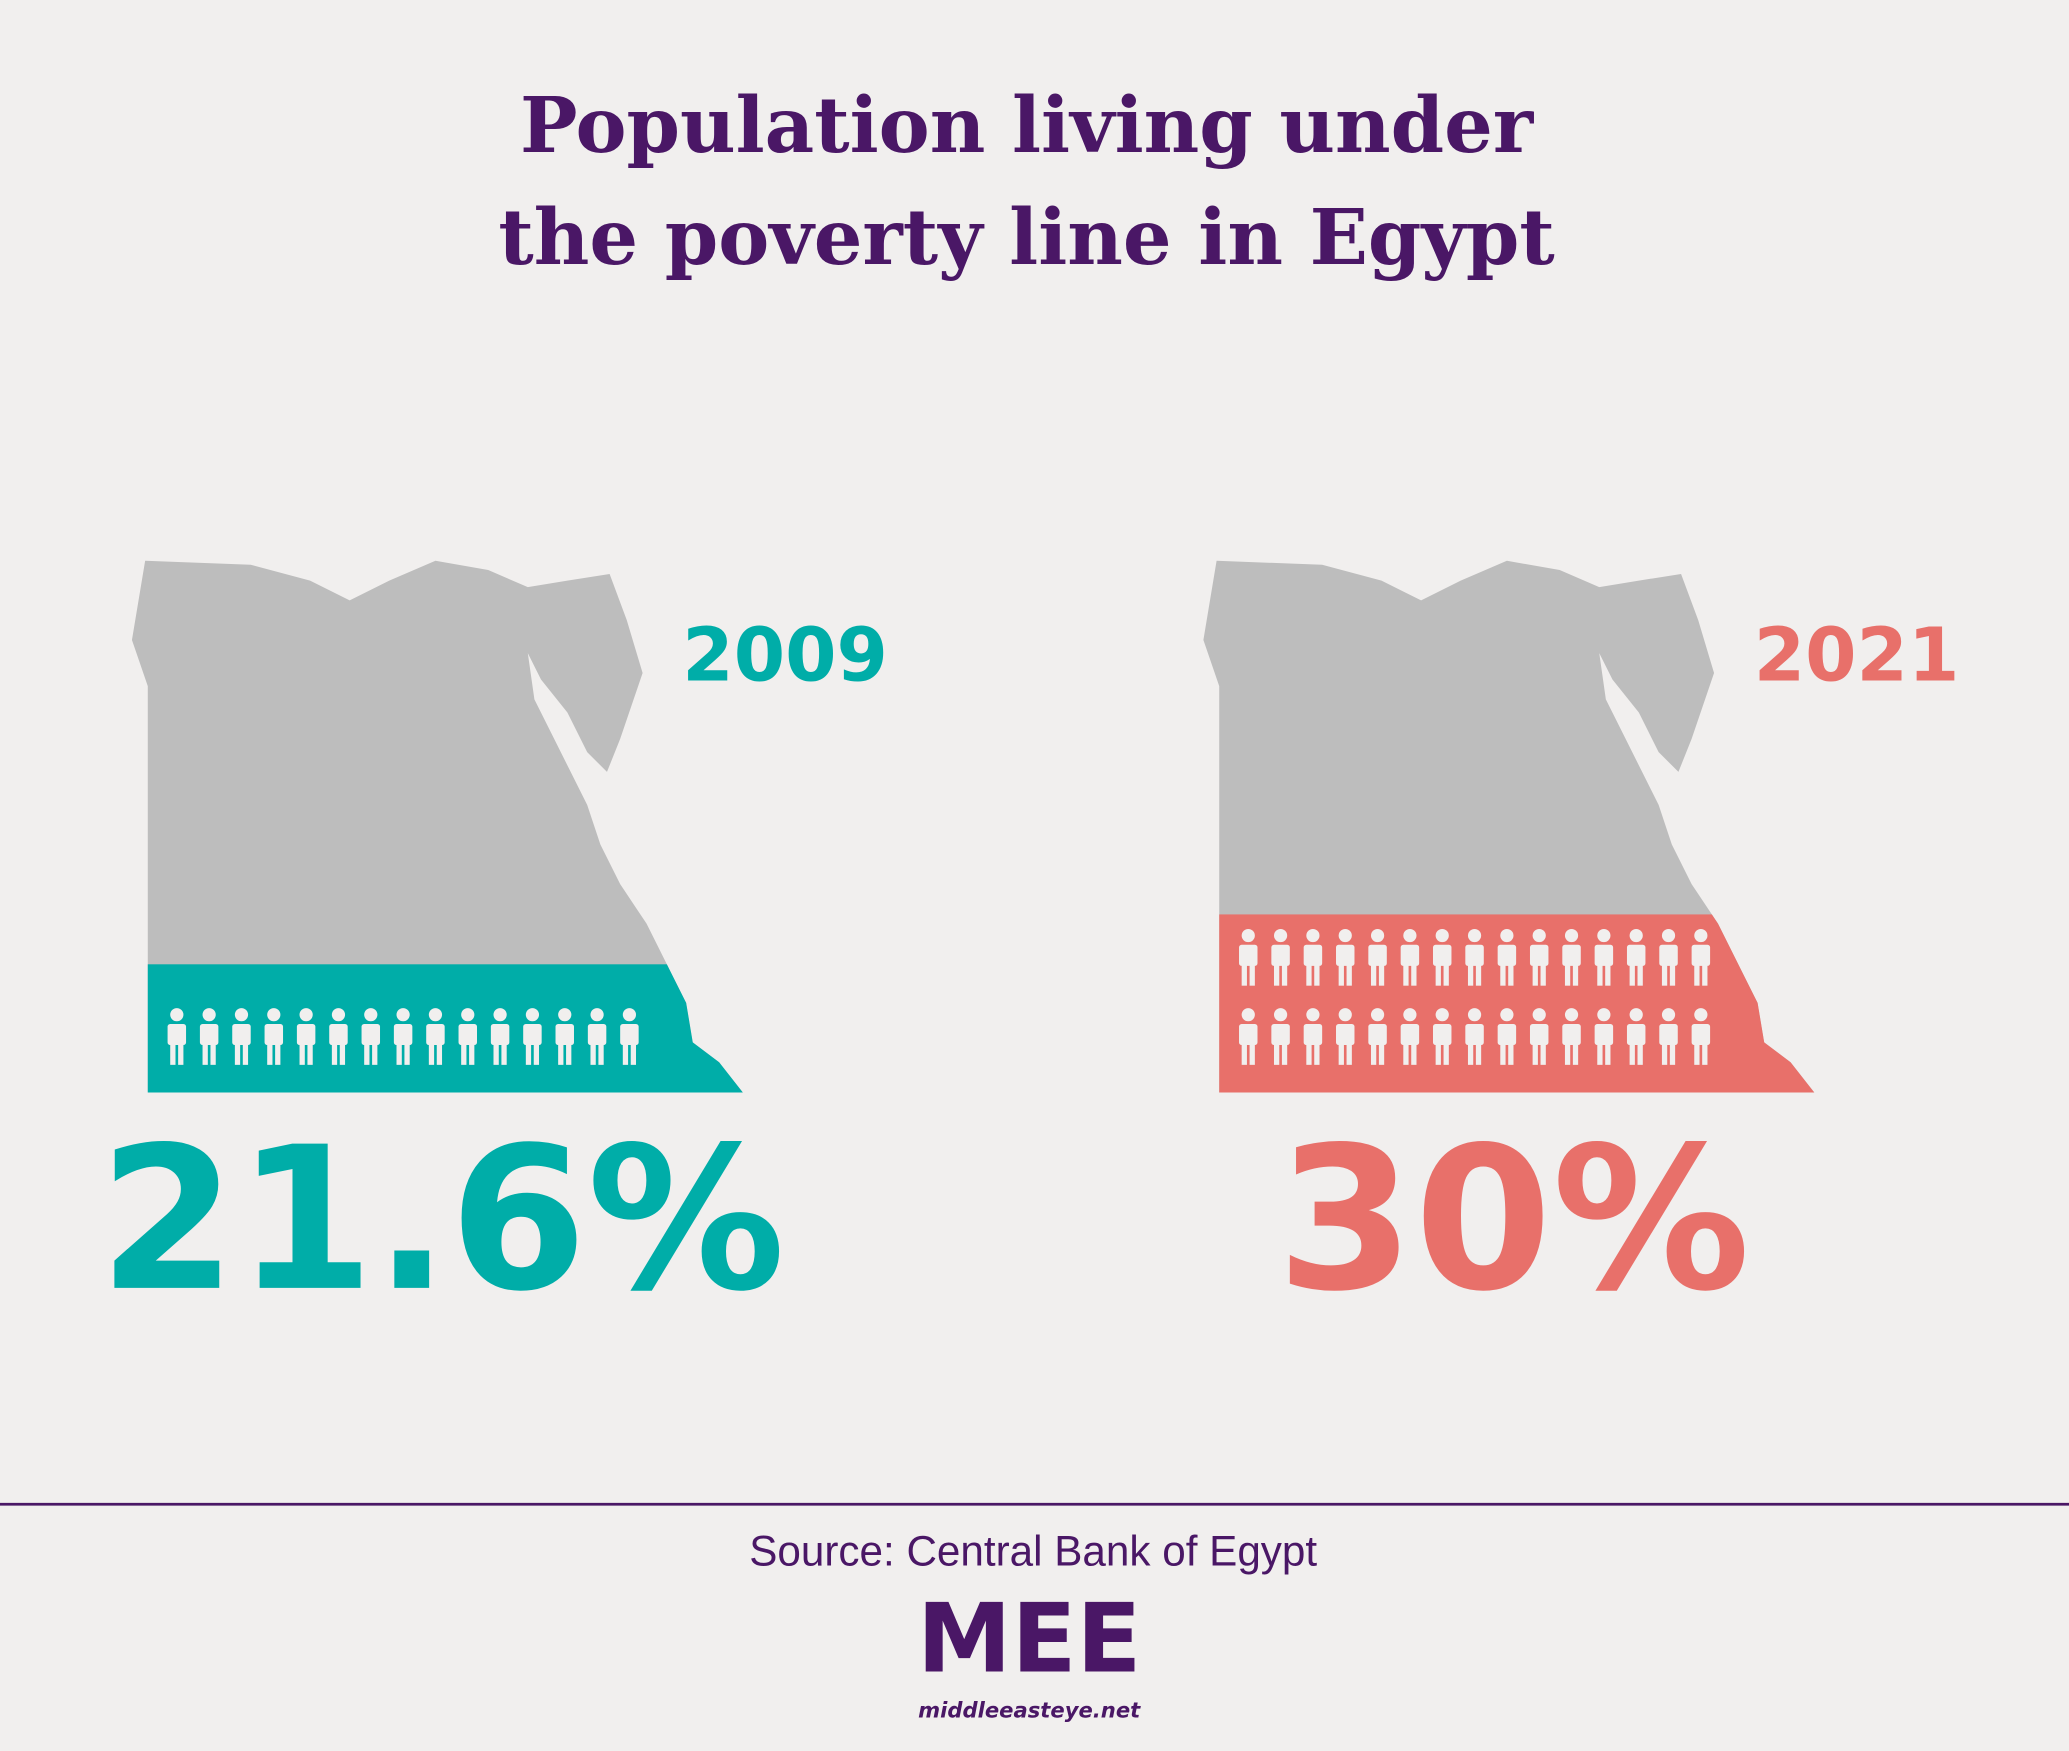 This screenshot has height=1751, width=2069. Describe the element at coordinates (785, 655) in the screenshot. I see `year-label: 2009` at that location.